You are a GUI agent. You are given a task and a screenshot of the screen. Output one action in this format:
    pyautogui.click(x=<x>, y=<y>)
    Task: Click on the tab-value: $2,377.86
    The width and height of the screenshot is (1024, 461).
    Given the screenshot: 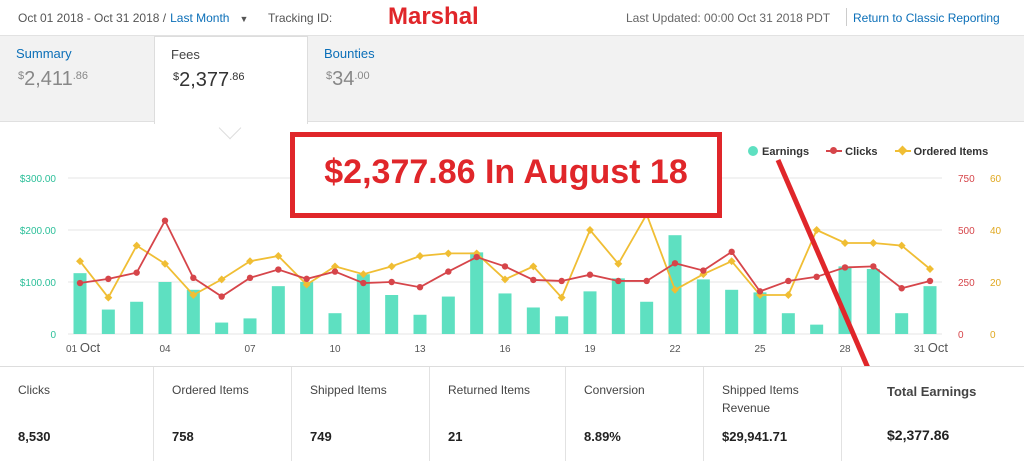 What is the action you would take?
    pyautogui.click(x=209, y=80)
    